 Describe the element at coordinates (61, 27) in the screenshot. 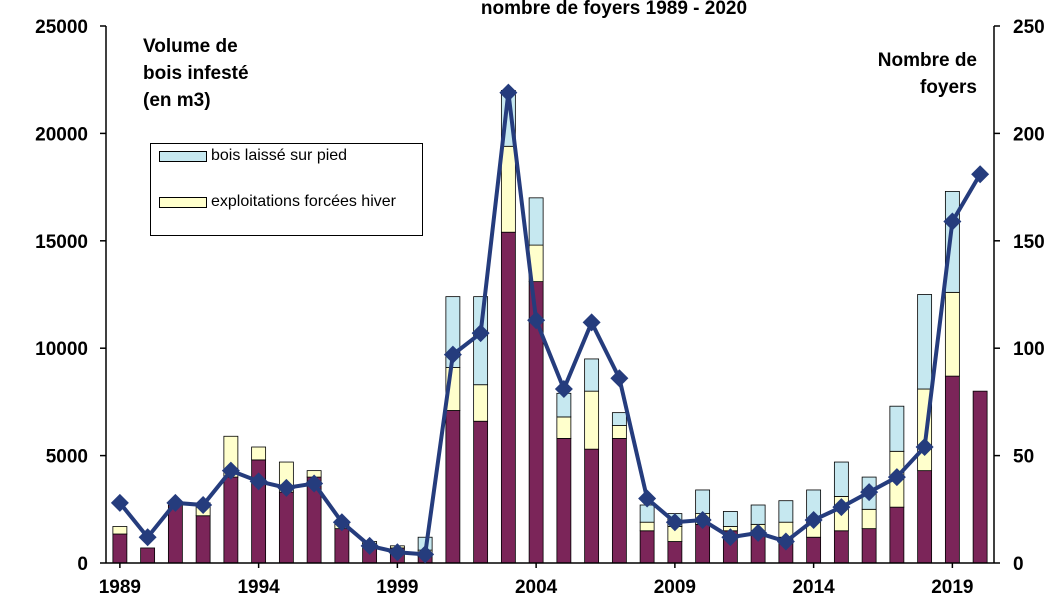

I see `y-tick-label: 25000` at that location.